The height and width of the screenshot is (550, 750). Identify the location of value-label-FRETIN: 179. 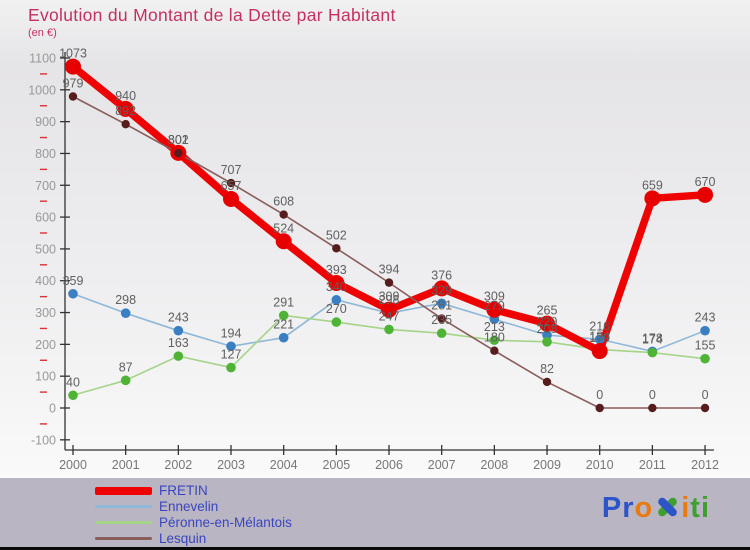
(599, 338).